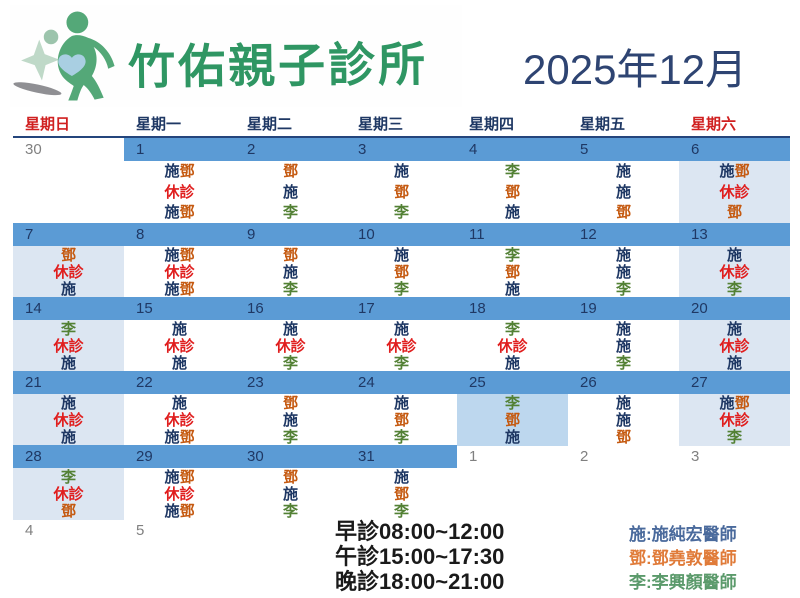 This screenshot has height=598, width=800. I want to click on week-content-row: 施鄧 休診 施鄧鄧施李施鄧李李鄧施施施鄧施鄧 休診鄧, so click(401, 192).